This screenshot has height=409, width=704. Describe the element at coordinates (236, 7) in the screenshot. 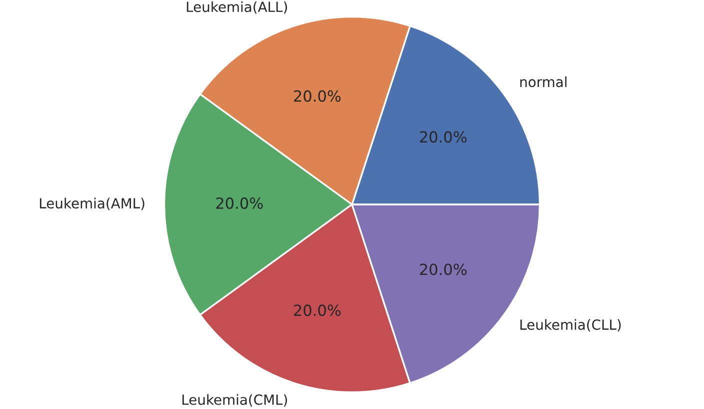

I see `slice-label: Leukemia(ALL)` at that location.